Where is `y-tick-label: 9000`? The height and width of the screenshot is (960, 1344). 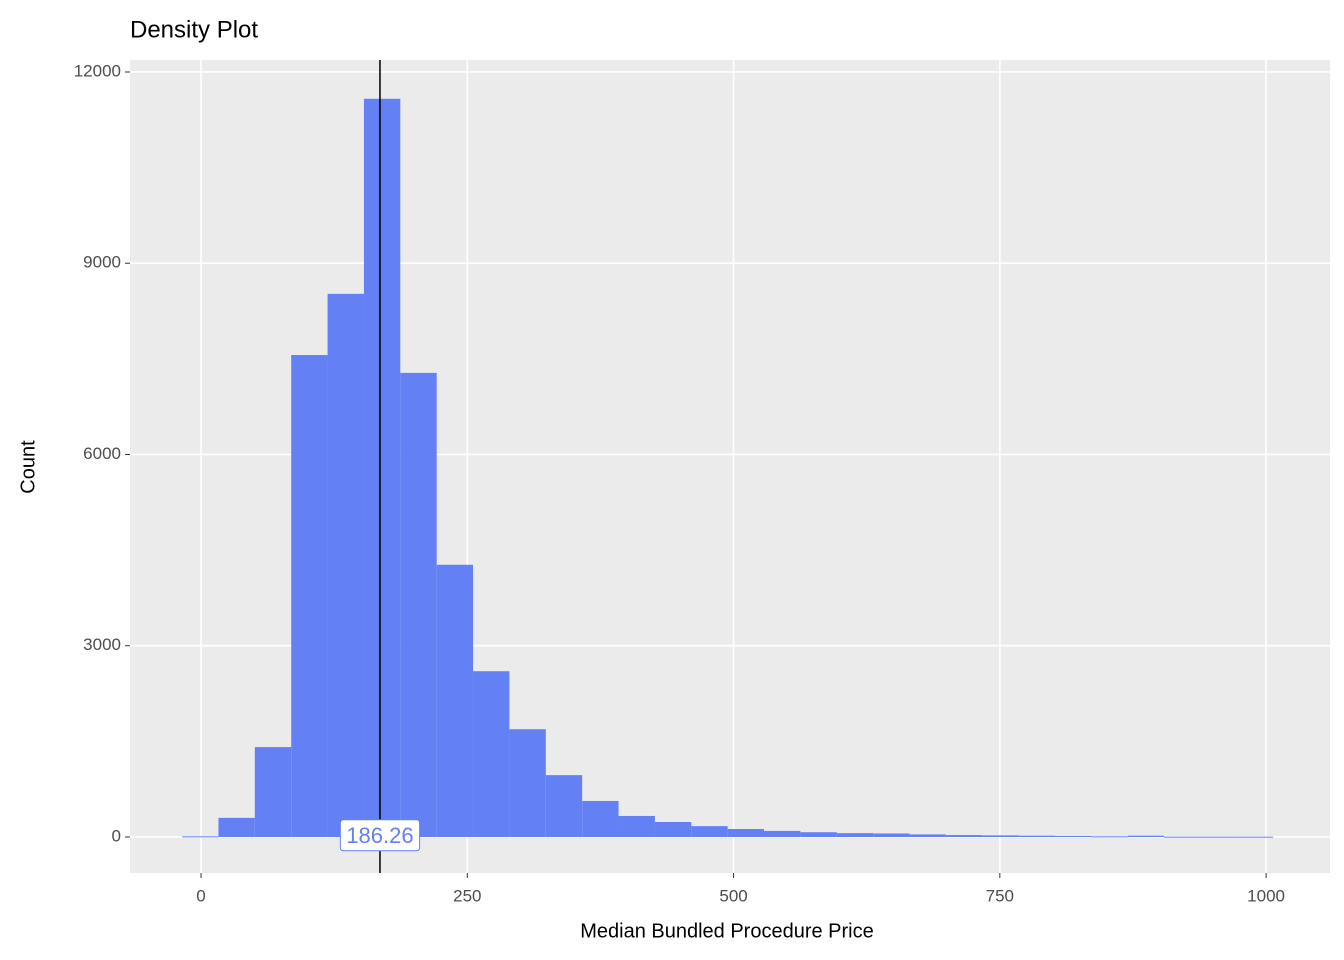
y-tick-label: 9000 is located at coordinates (102, 262).